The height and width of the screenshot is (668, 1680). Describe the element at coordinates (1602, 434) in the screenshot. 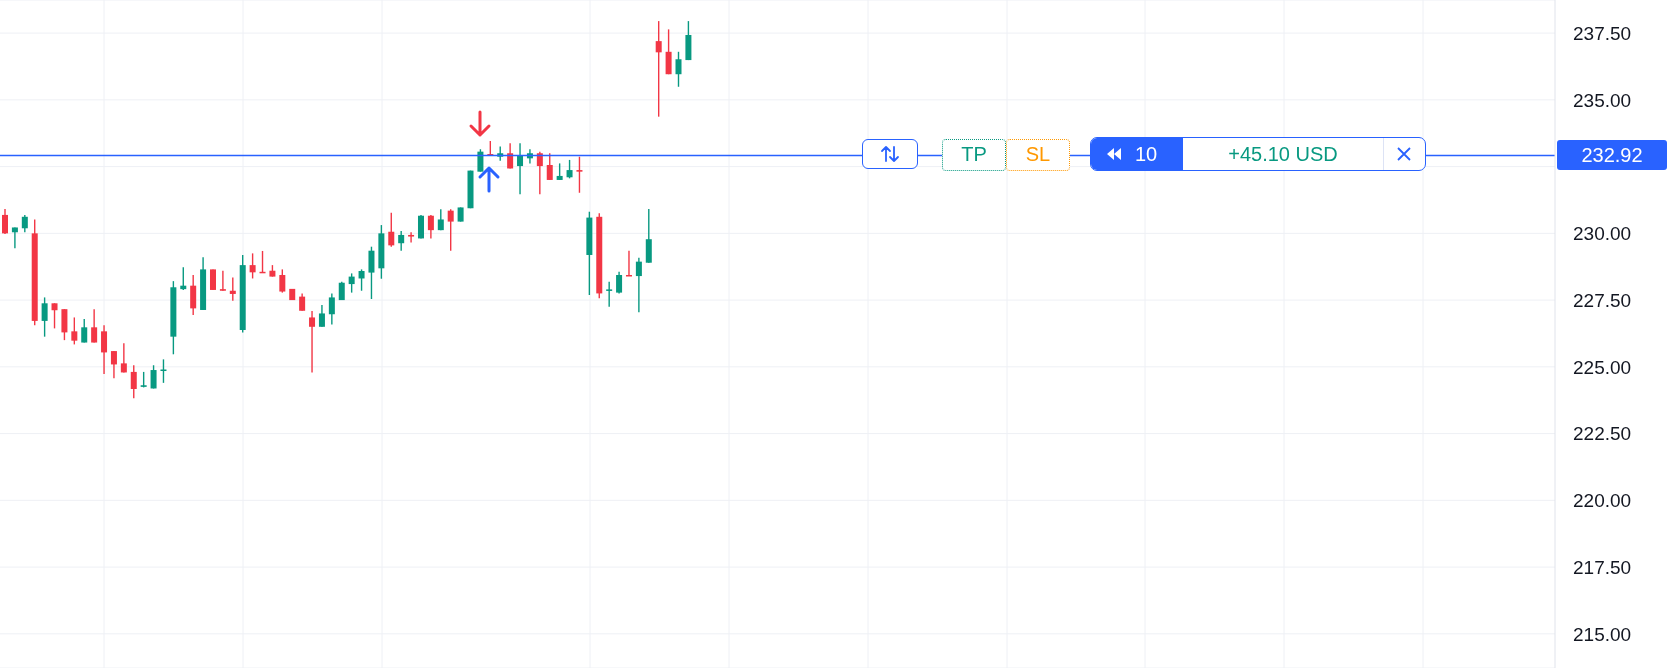

I see `y-tick-label: 222.50` at that location.